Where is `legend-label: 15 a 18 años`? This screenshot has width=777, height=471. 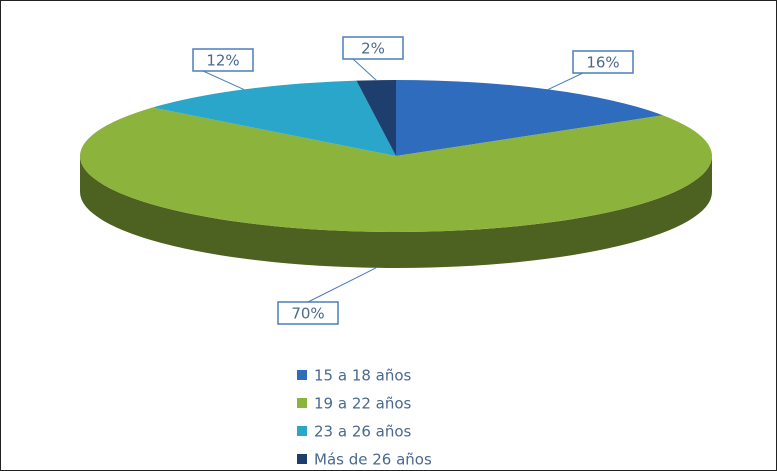
legend-label: 15 a 18 años is located at coordinates (363, 376).